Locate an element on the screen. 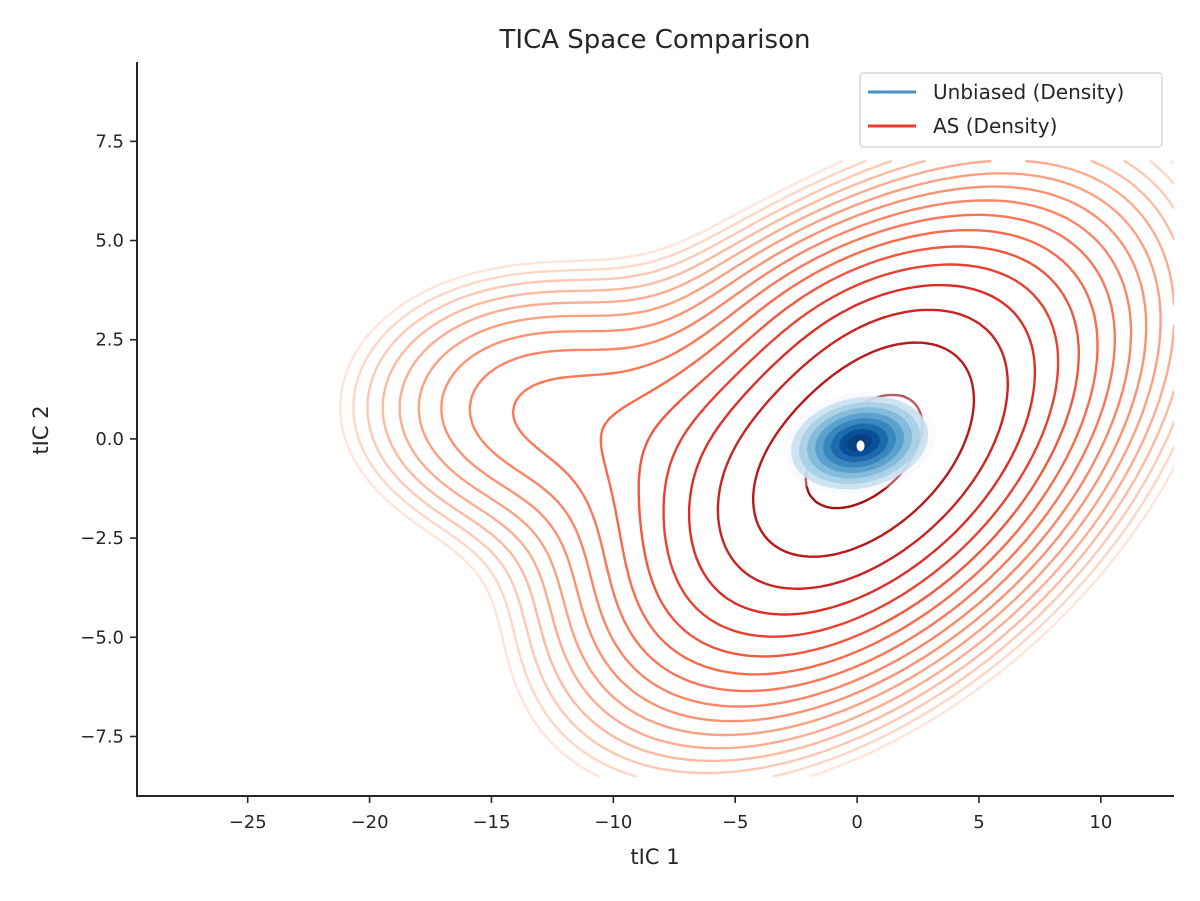 This screenshot has width=1200, height=901. y-tick-label: 5.0 is located at coordinates (109, 241).